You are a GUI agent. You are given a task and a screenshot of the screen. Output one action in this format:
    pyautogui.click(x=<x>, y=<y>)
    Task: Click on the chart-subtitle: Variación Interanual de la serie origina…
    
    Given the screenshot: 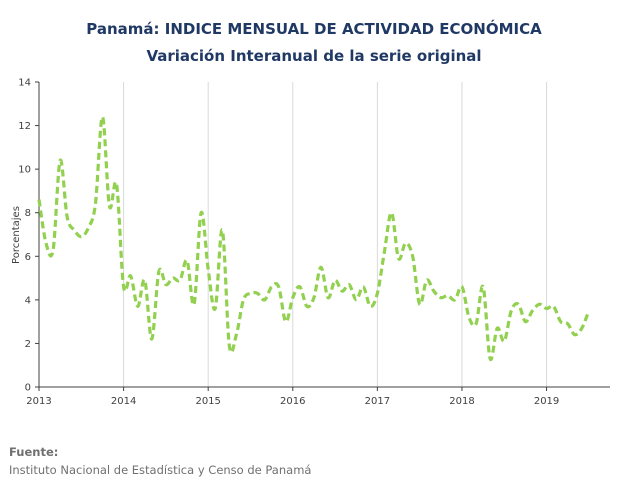 What is the action you would take?
    pyautogui.click(x=314, y=56)
    